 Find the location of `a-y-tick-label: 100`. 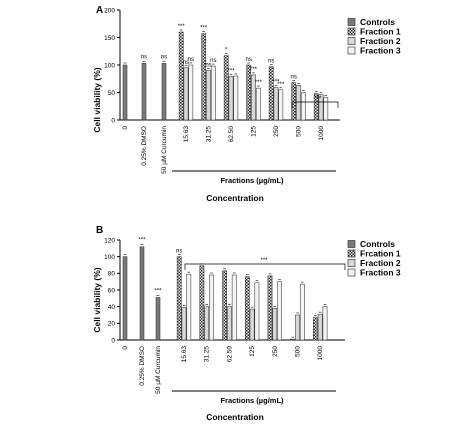

a-y-tick-label: 100 is located at coordinates (109, 65).